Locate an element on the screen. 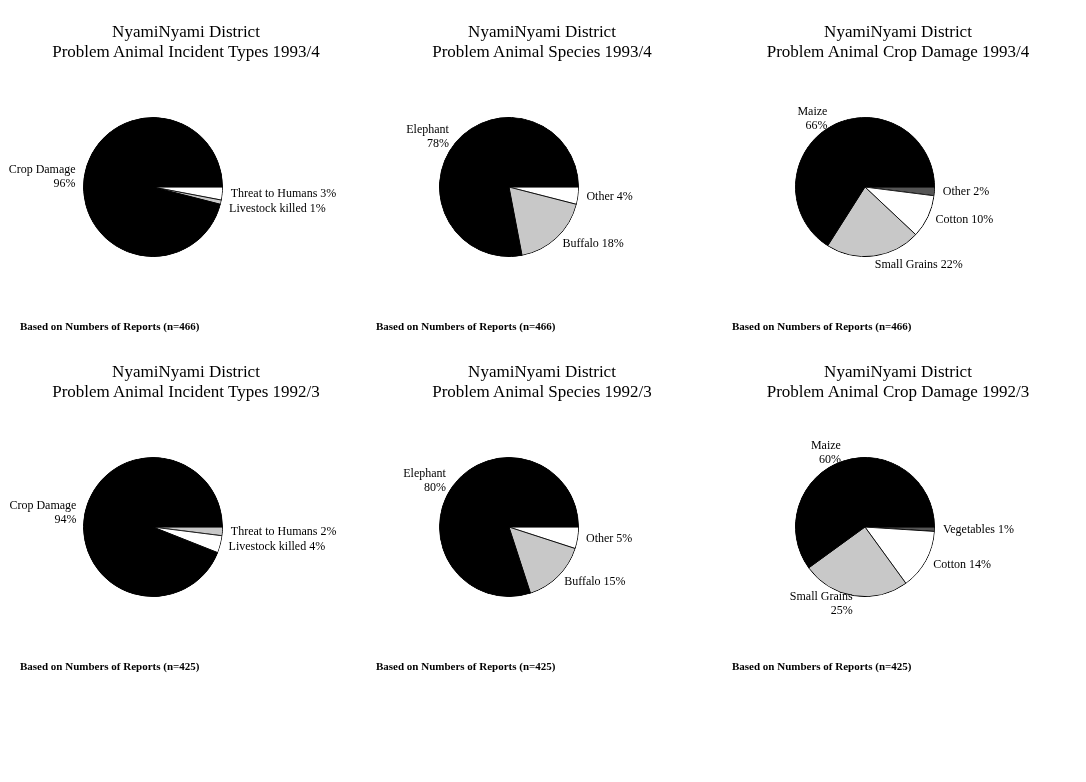 This screenshot has width=1086, height=782. slice-label: Small Grains 22% is located at coordinates (918, 263).